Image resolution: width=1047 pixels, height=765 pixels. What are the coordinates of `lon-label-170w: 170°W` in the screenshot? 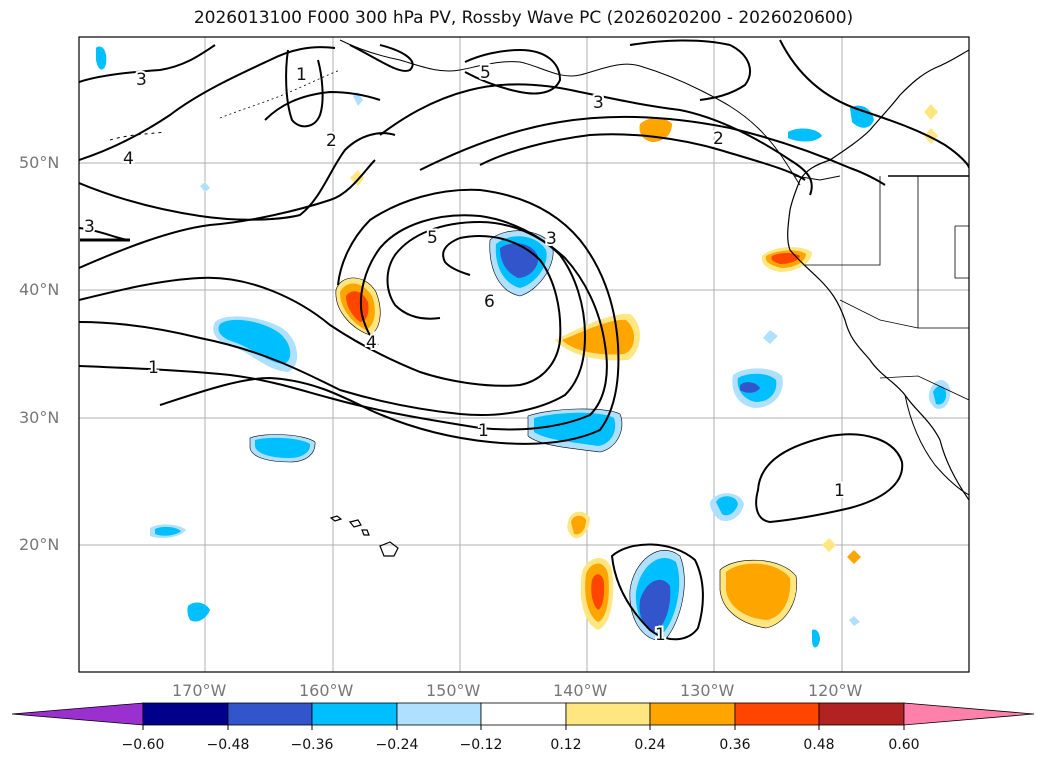 It's located at (199, 690).